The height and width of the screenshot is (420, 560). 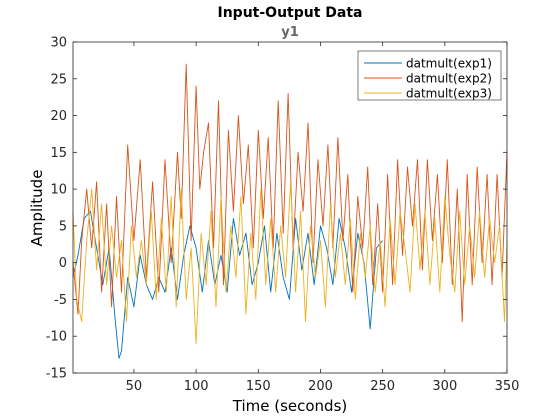 I want to click on x-tick-label: 200, so click(x=320, y=386).